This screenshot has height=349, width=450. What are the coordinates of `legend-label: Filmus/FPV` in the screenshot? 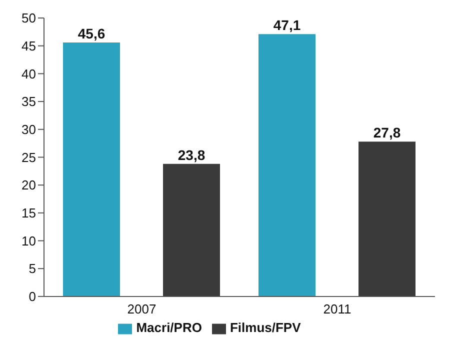 It's located at (265, 328).